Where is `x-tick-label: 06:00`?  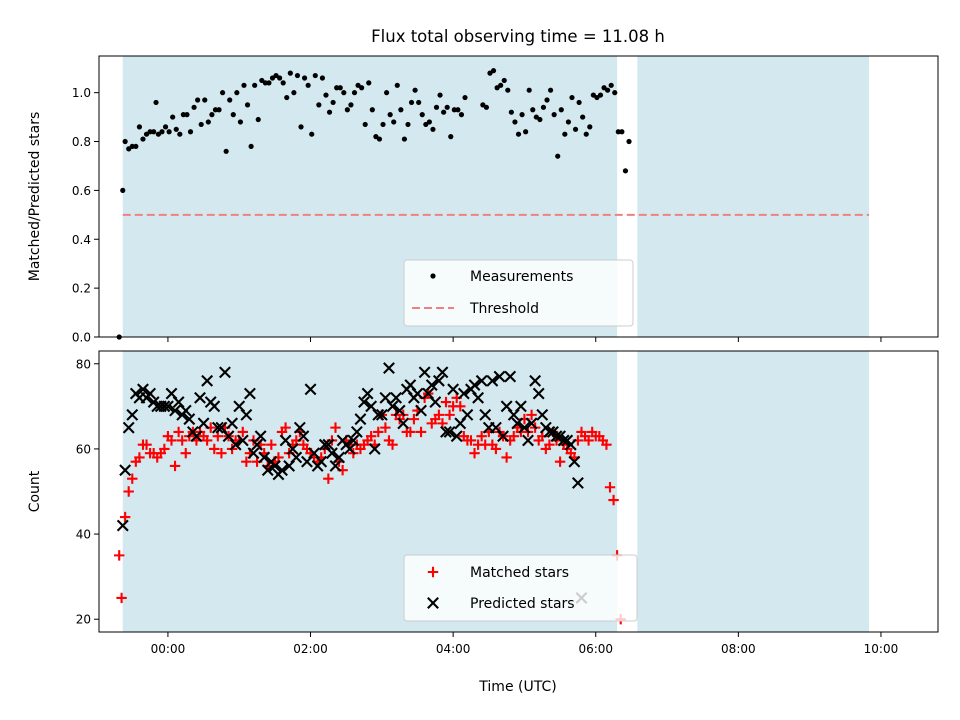
x-tick-label: 06:00 is located at coordinates (595, 649).